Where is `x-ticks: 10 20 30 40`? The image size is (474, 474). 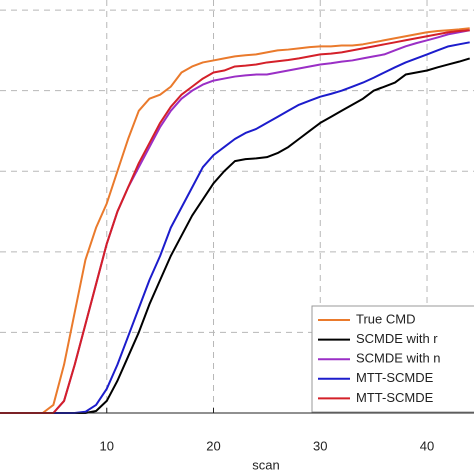 x-ticks: 10 20 30 40 is located at coordinates (267, 430).